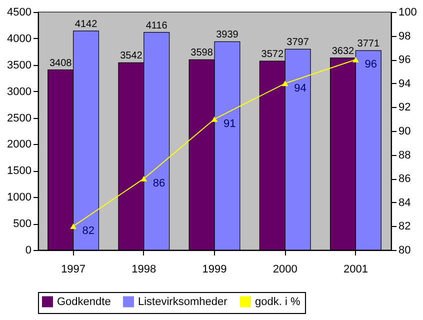 This screenshot has height=320, width=423. I want to click on data-label: 94, so click(300, 88).